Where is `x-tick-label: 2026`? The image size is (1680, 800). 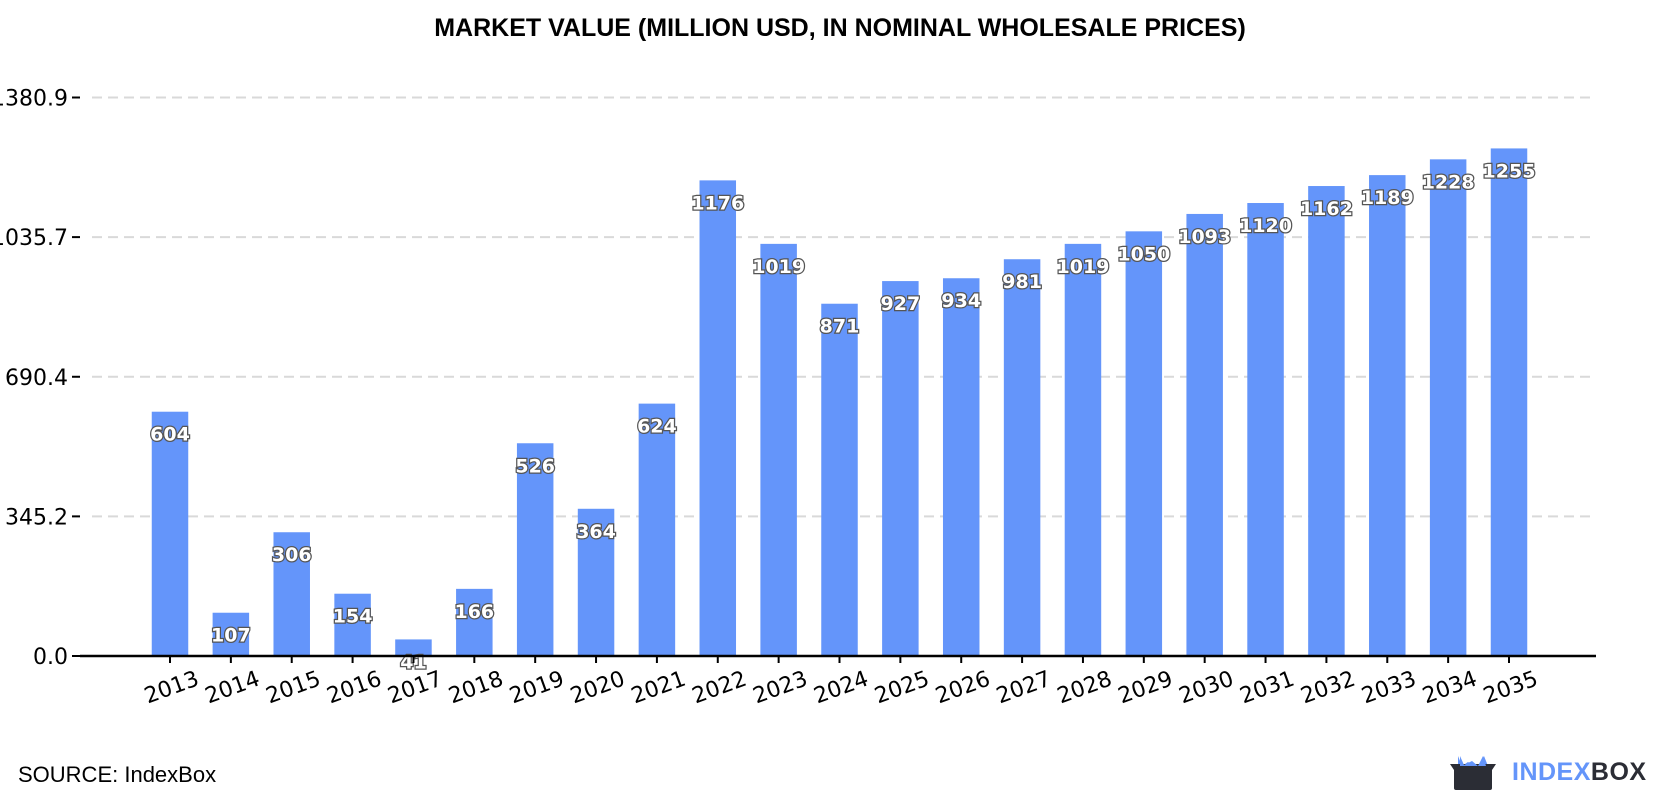 x-tick-label: 2026 is located at coordinates (962, 688).